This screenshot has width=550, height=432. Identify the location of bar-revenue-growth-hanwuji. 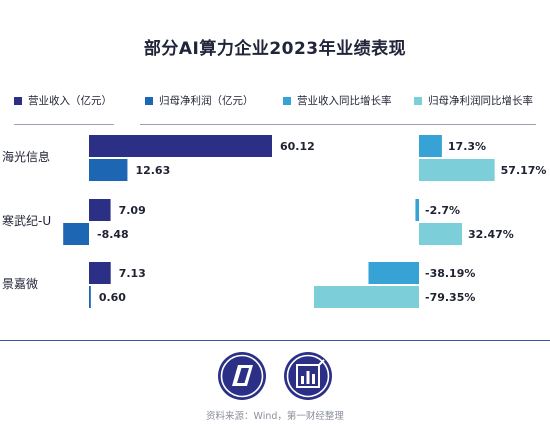
(417, 210).